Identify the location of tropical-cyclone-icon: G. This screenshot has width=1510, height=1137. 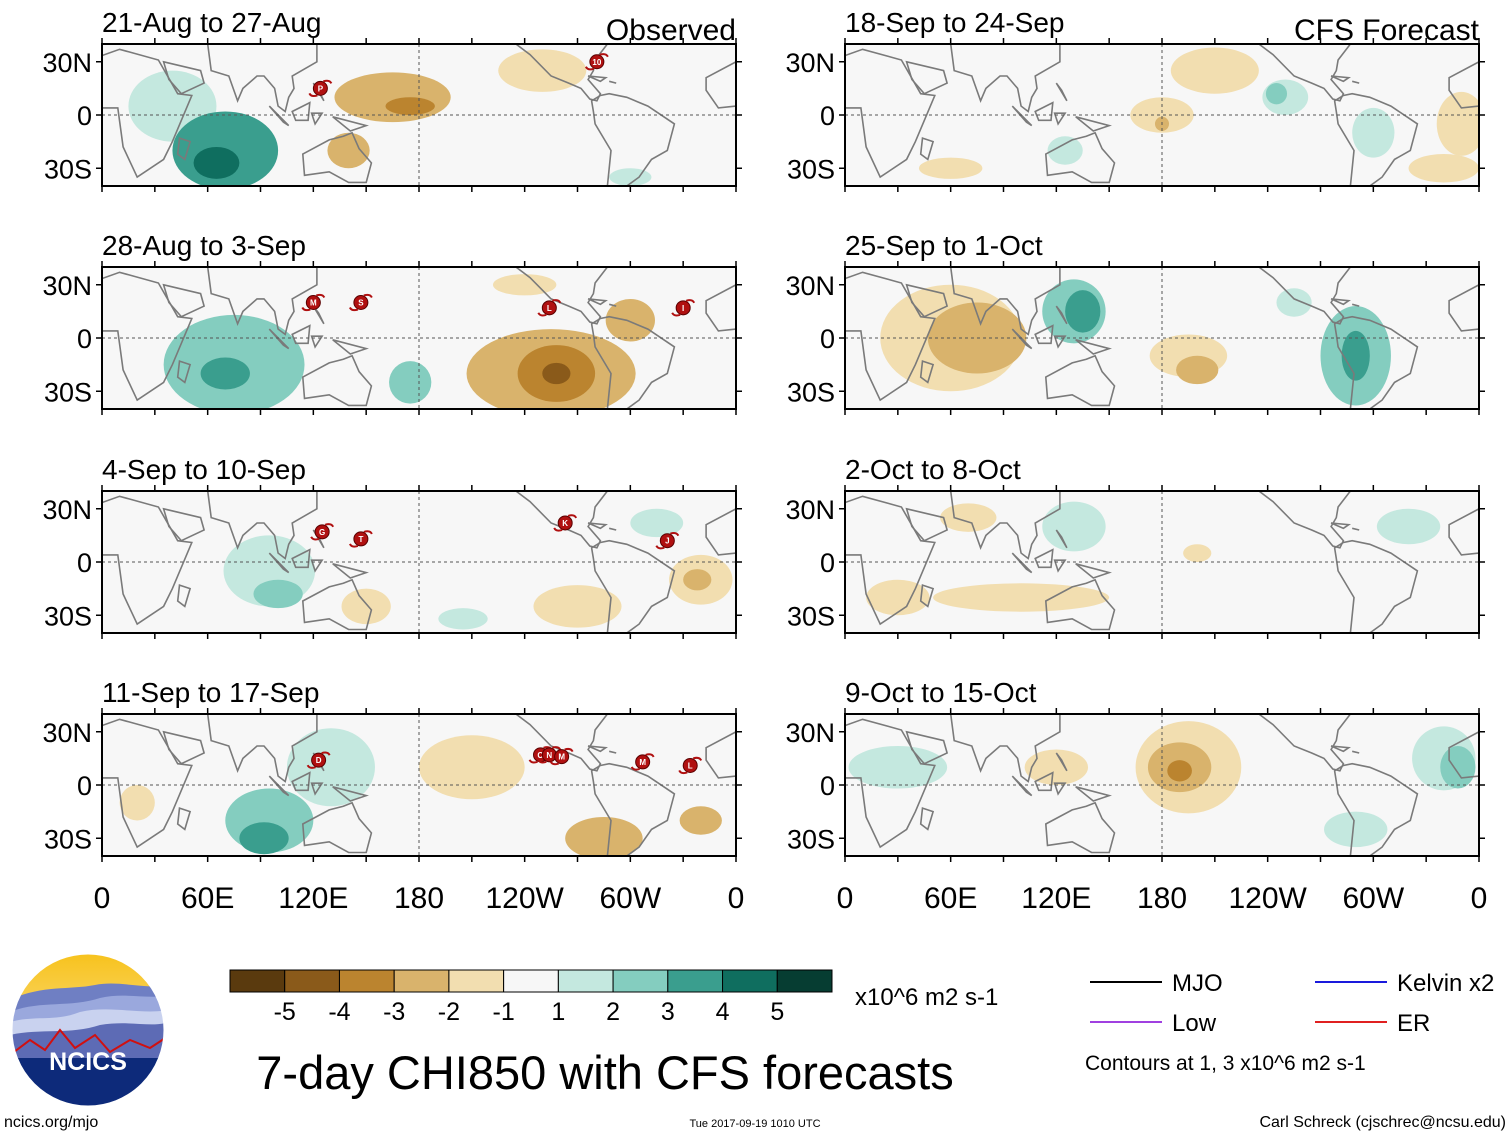
(322, 532).